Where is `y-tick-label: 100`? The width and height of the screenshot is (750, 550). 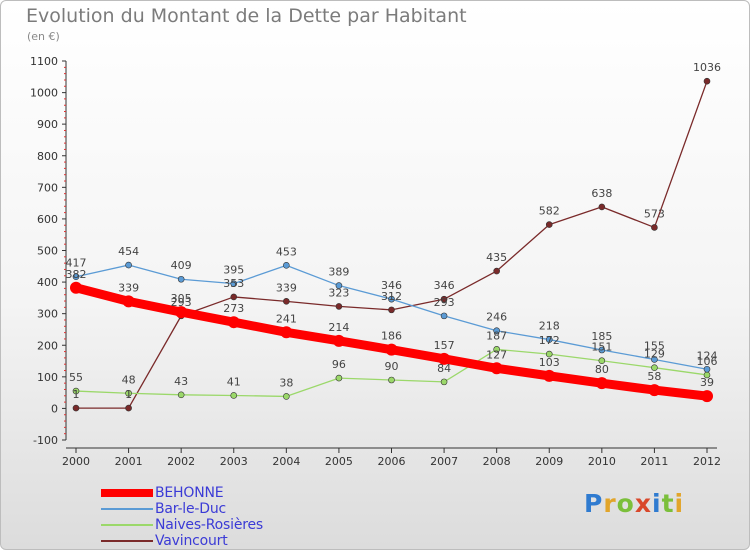
y-tick-label: 100 is located at coordinates (47, 377).